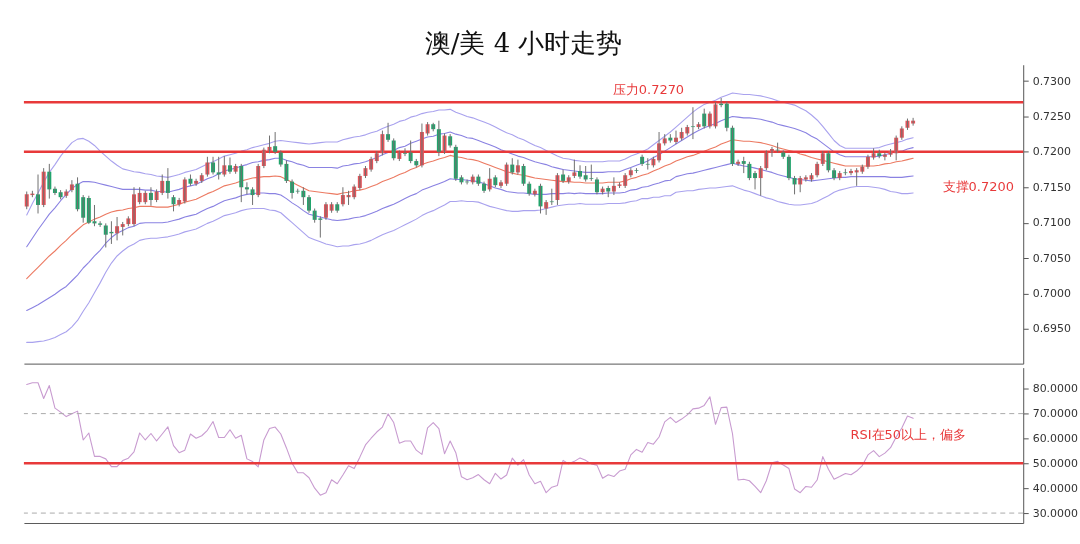  What do you see at coordinates (1051, 223) in the screenshot?
I see `y-tick-label: 0.7100` at bounding box center [1051, 223].